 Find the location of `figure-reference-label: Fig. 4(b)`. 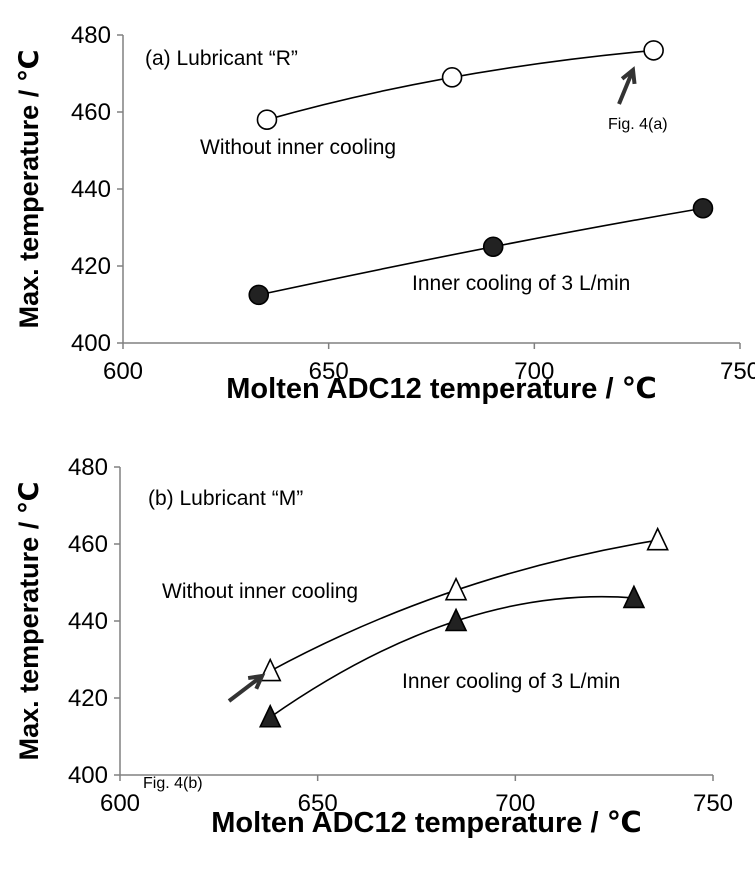

figure-reference-label: Fig. 4(b) is located at coordinates (173, 783).